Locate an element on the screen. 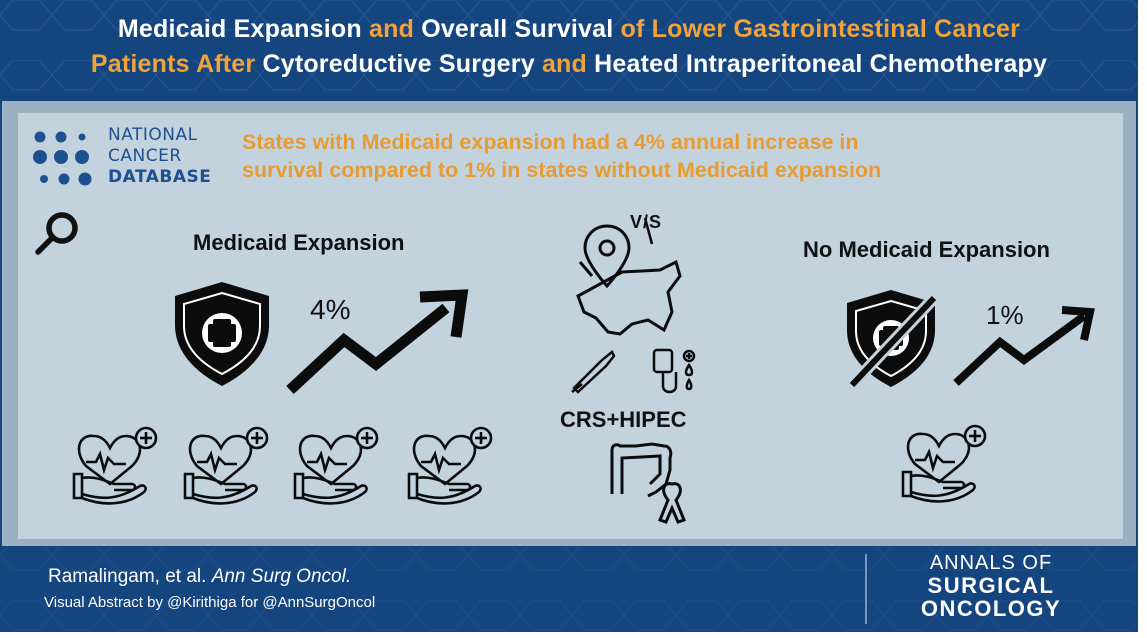 Image resolution: width=1147 pixels, height=638 pixels. journal-logo: ANNALS OF SURGICAL ONCOLOGY is located at coordinates (991, 586).